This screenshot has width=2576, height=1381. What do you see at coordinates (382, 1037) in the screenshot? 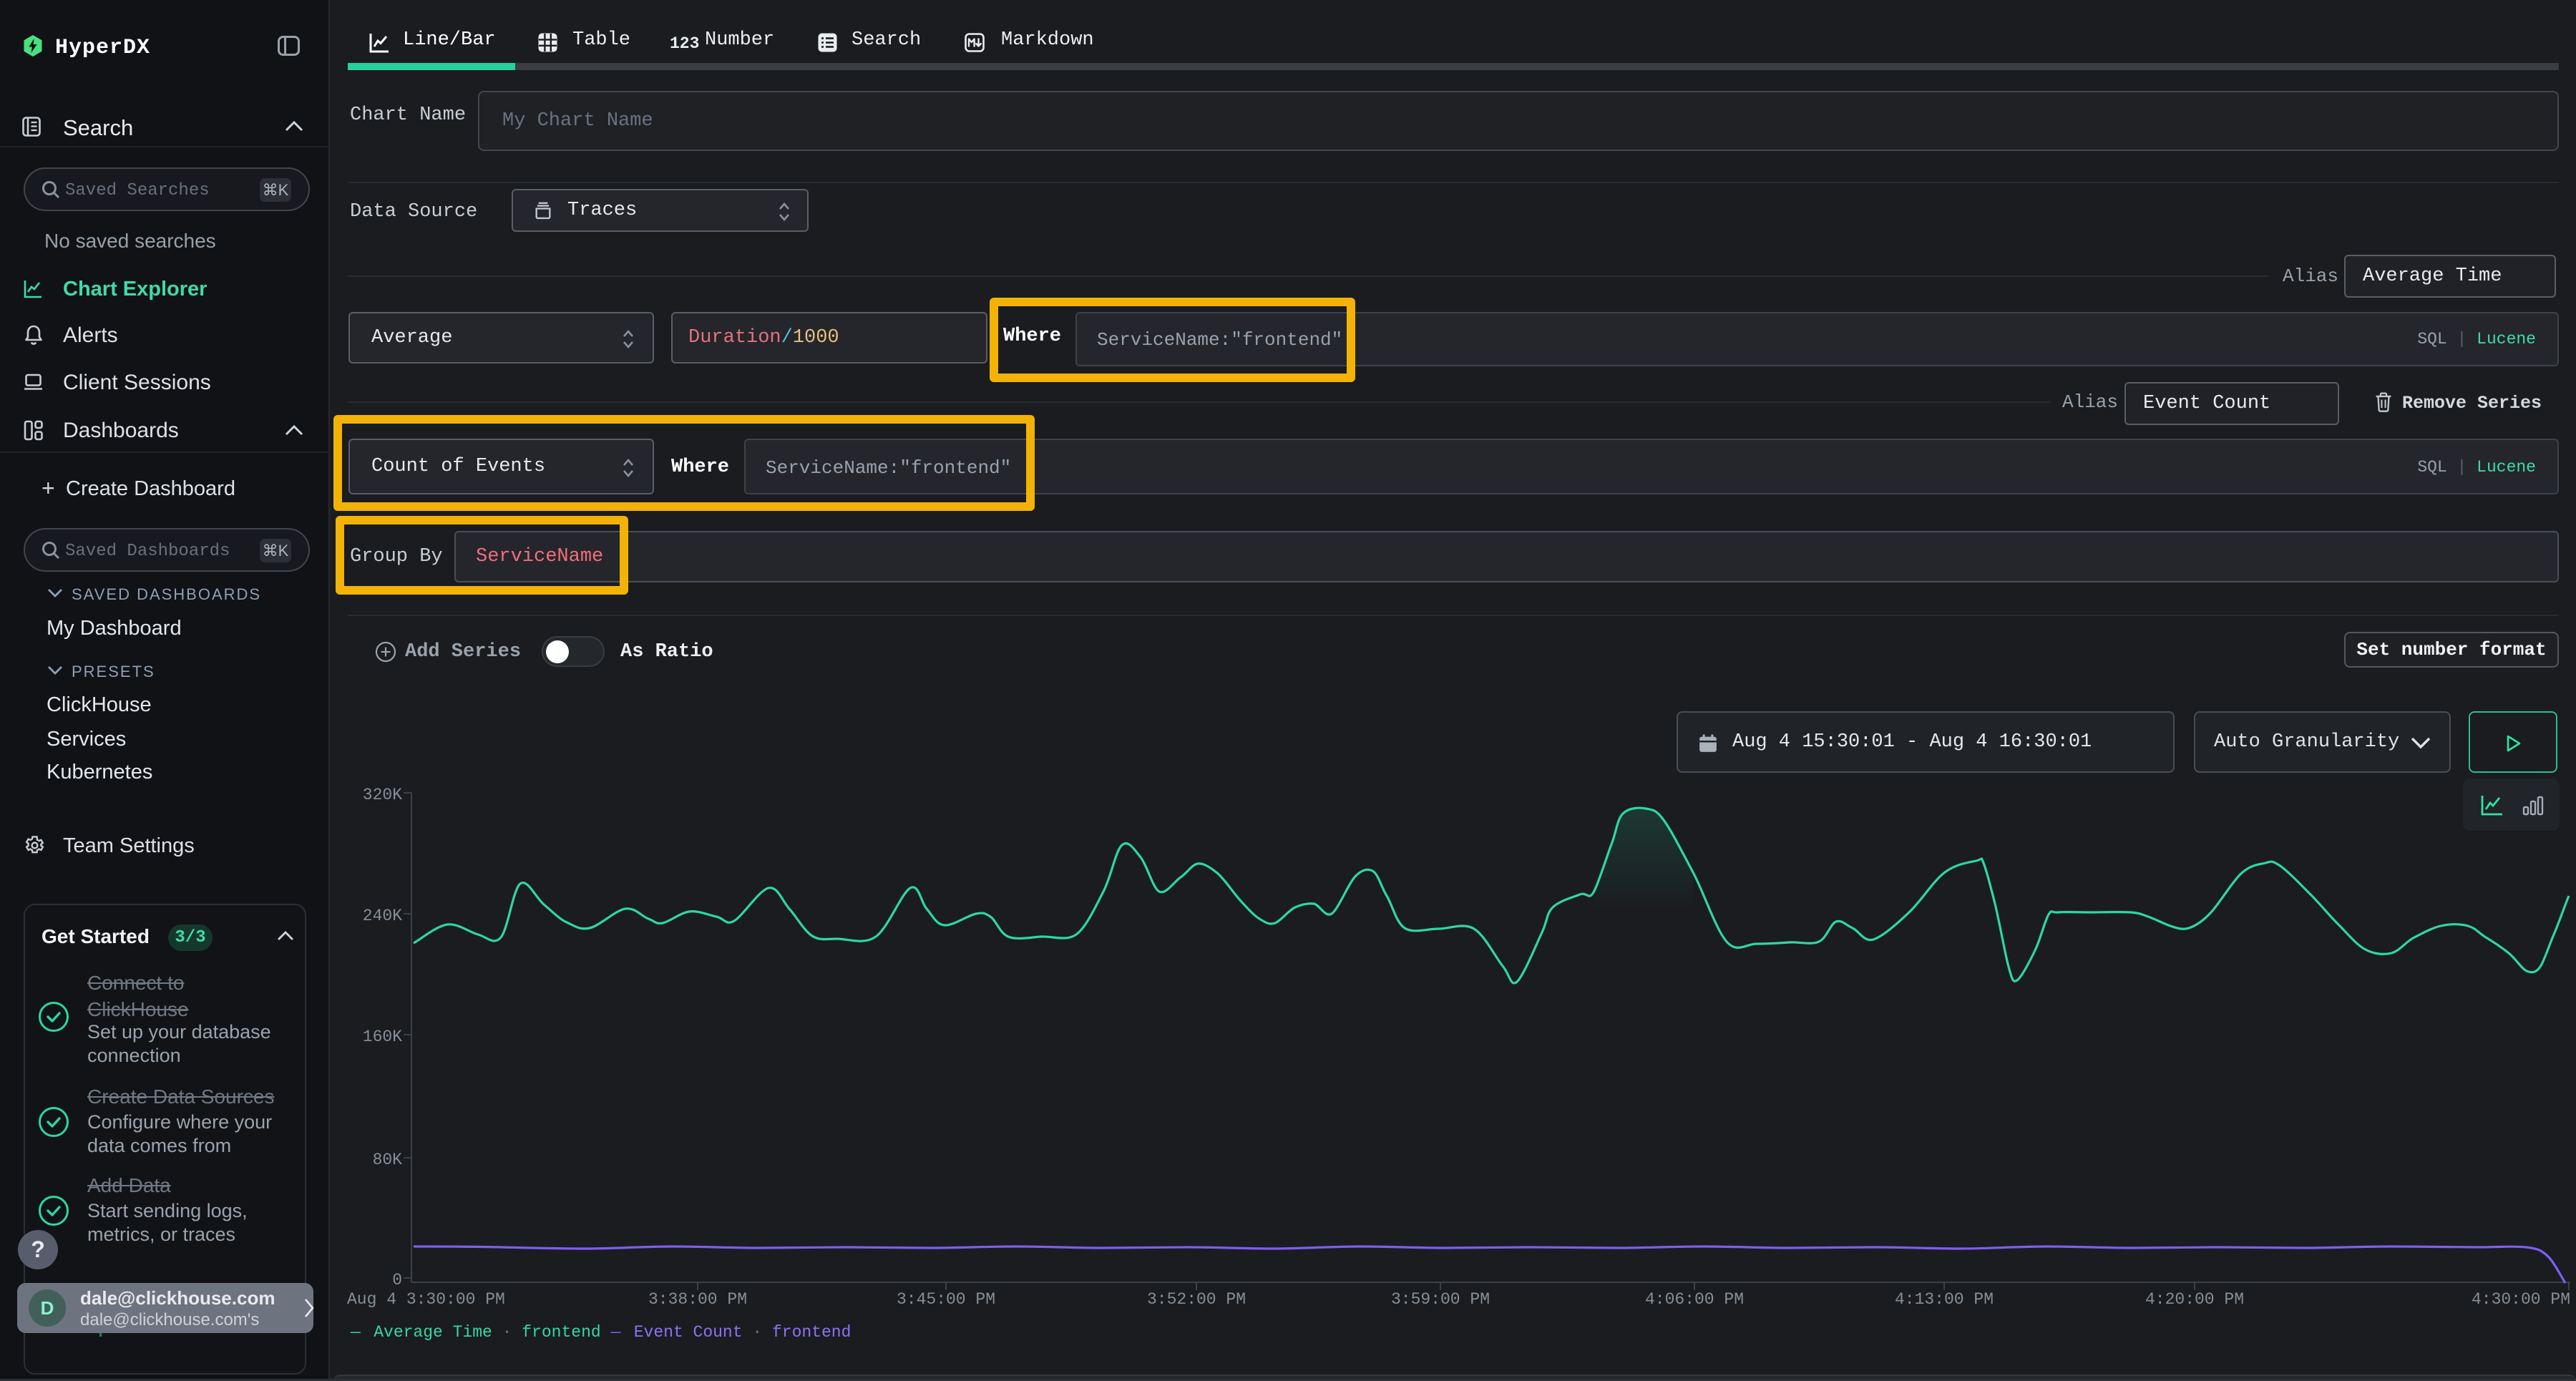
I see `svg-text: 160K` at bounding box center [382, 1037].